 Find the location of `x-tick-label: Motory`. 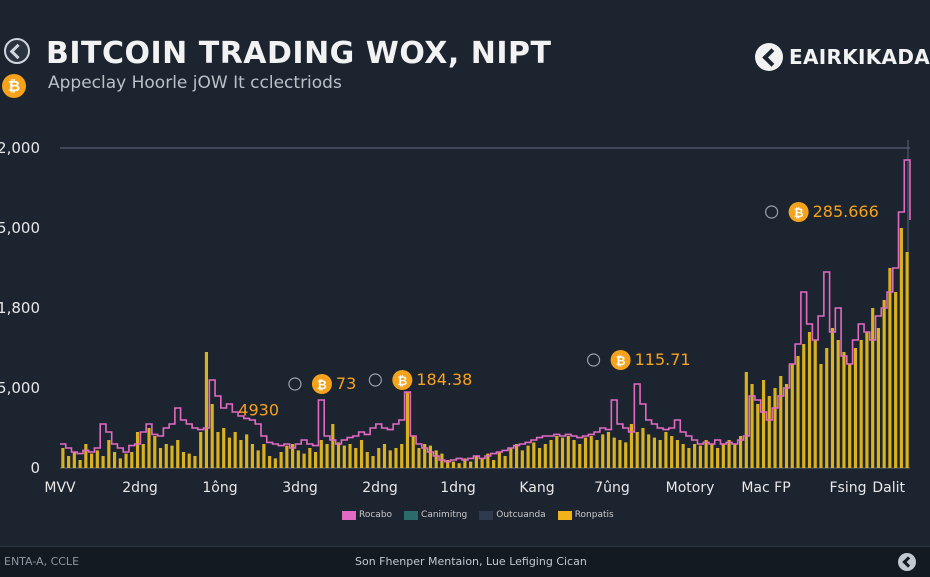

x-tick-label: Motory is located at coordinates (690, 488).